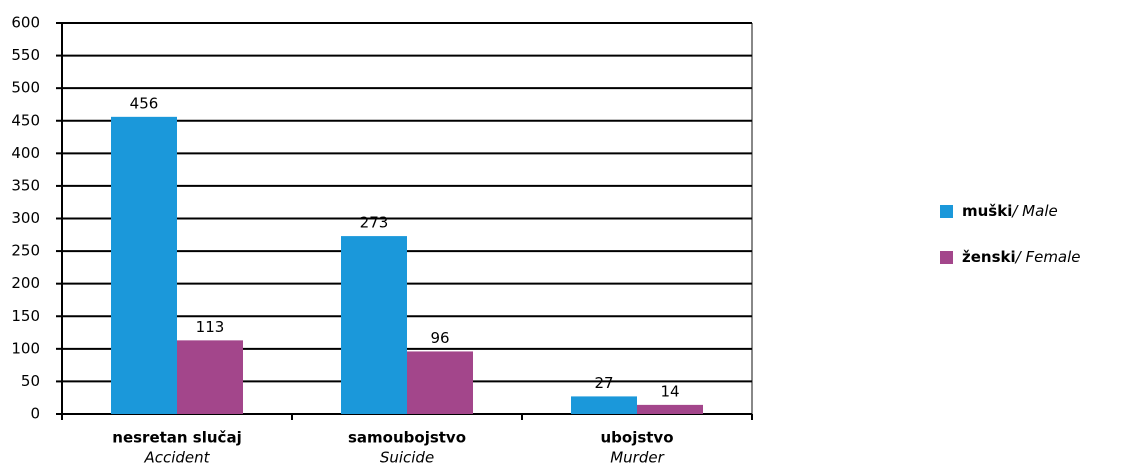 This screenshot has width=1141, height=474. Describe the element at coordinates (25, 55) in the screenshot. I see `y-tick-label: 550` at that location.